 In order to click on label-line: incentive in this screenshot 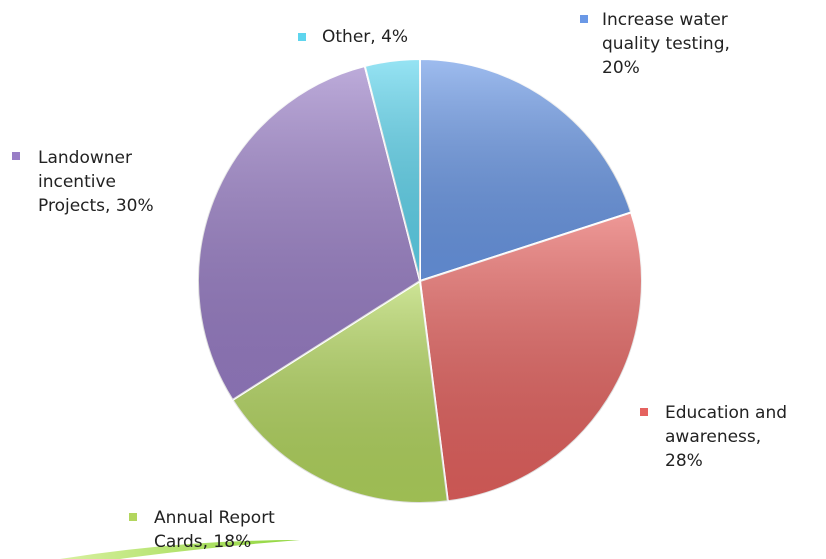, I will do `click(77, 182)`.